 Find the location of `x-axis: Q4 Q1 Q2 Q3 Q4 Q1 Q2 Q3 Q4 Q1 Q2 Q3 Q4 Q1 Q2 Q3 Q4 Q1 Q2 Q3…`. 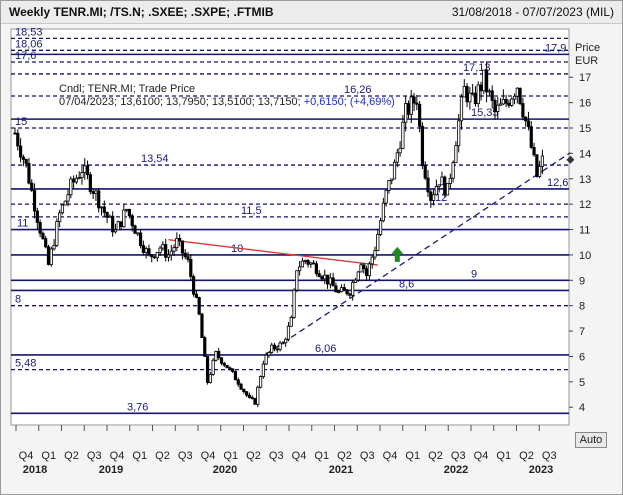

x-axis: Q4 Q1 Q2 Q3 Q4 Q1 Q2 Q3 Q4 Q1 Q2 Q3 Q4 Q1 Q2 Q3 Q4 Q1 Q2 Q3… is located at coordinates (286, 450).